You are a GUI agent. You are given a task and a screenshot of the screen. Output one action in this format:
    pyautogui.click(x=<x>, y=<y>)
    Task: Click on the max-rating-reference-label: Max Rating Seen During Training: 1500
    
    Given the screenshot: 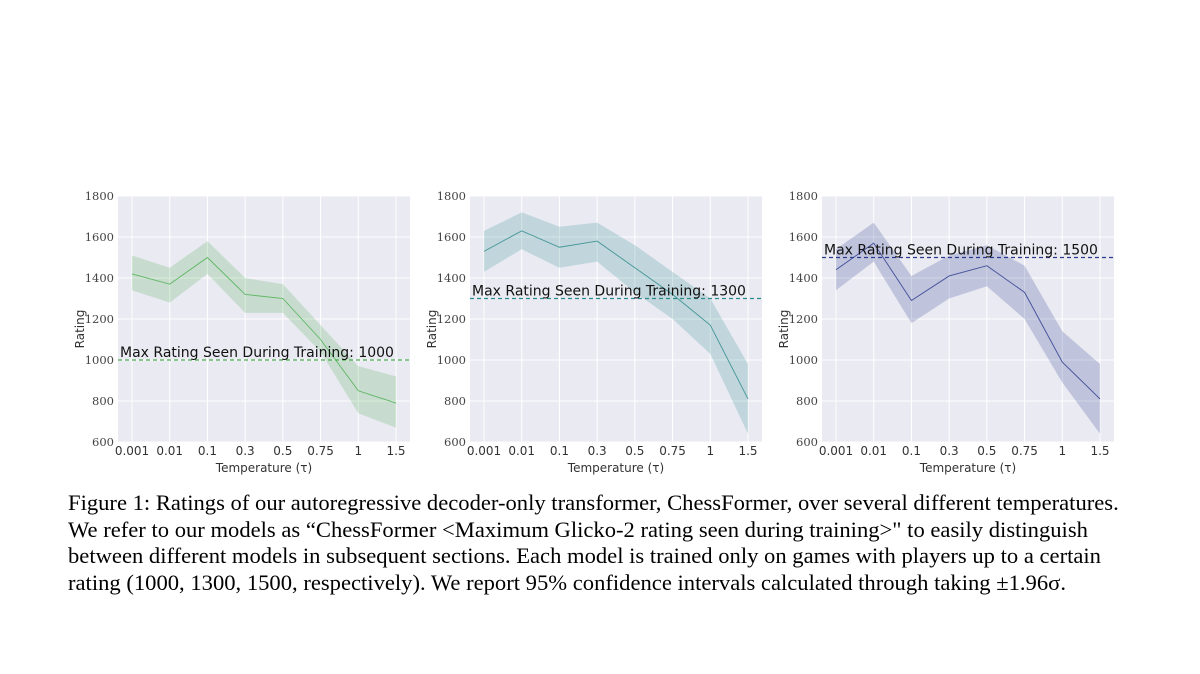 What is the action you would take?
    pyautogui.click(x=961, y=251)
    